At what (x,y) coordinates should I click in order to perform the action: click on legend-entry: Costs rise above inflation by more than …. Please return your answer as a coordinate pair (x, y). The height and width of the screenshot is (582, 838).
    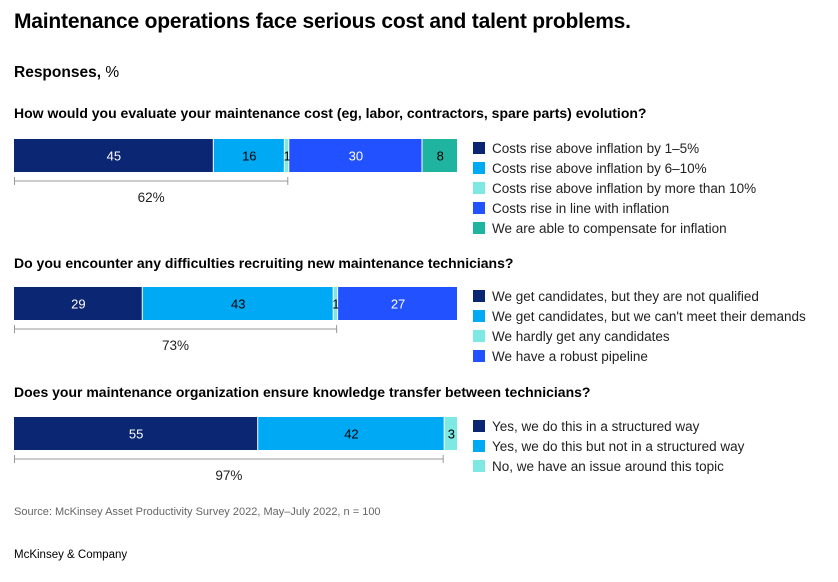
    Looking at the image, I should click on (624, 188).